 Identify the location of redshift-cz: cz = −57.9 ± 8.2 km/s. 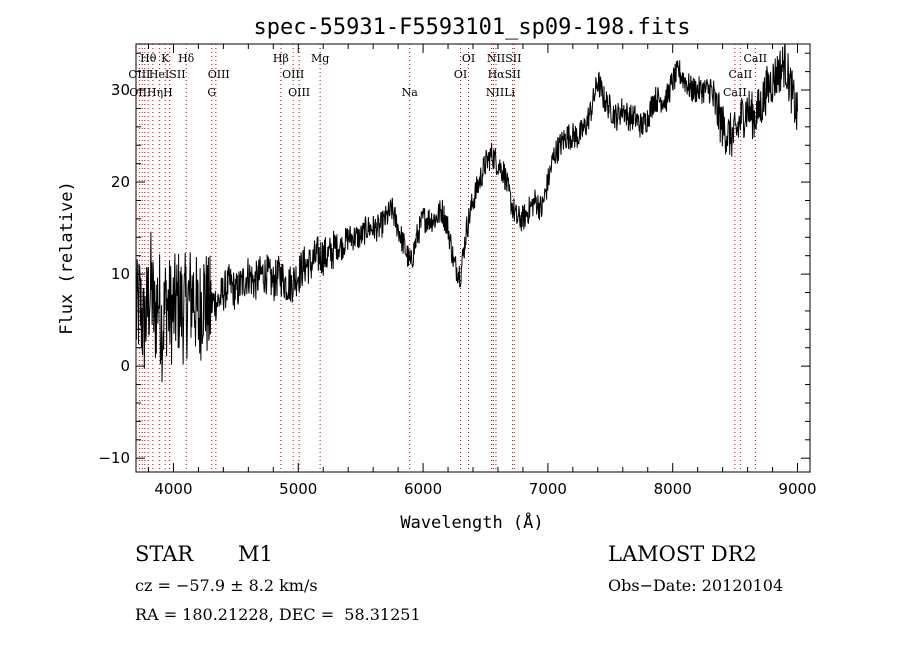
(226, 585).